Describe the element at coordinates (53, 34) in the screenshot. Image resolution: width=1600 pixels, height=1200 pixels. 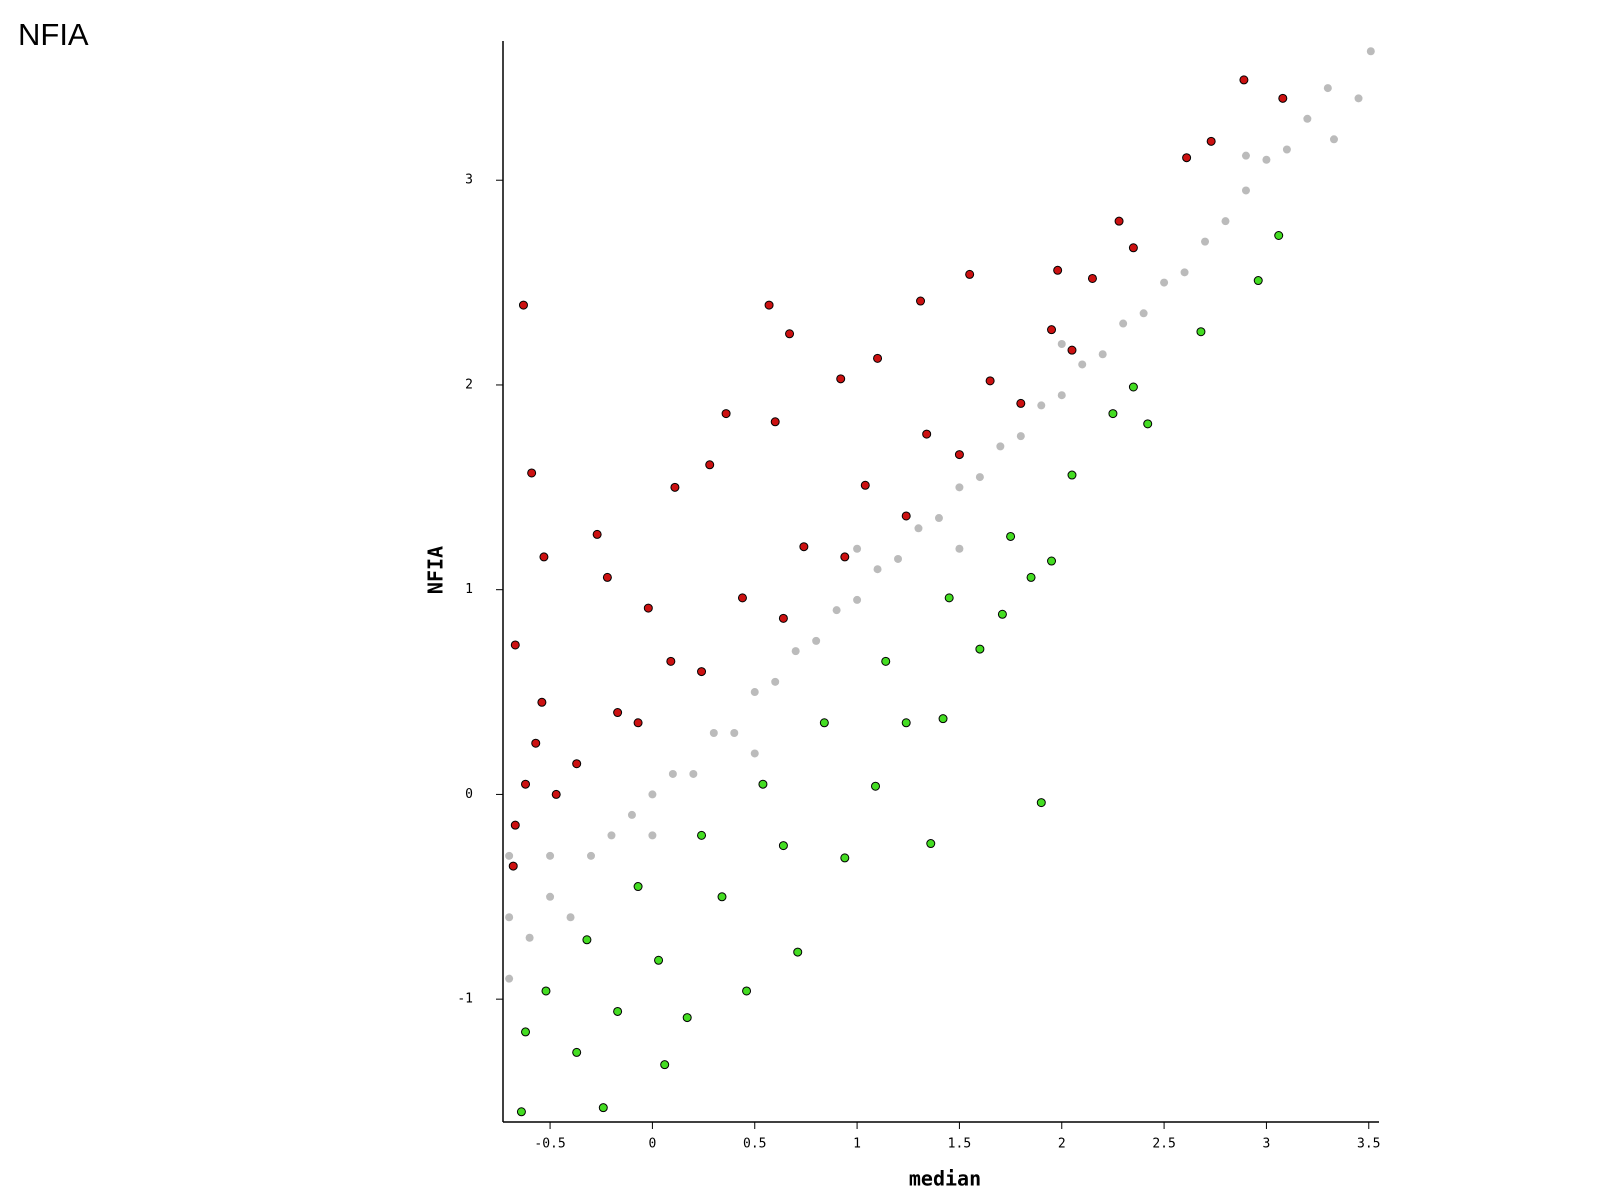
I see `chart-title: NFIA` at that location.